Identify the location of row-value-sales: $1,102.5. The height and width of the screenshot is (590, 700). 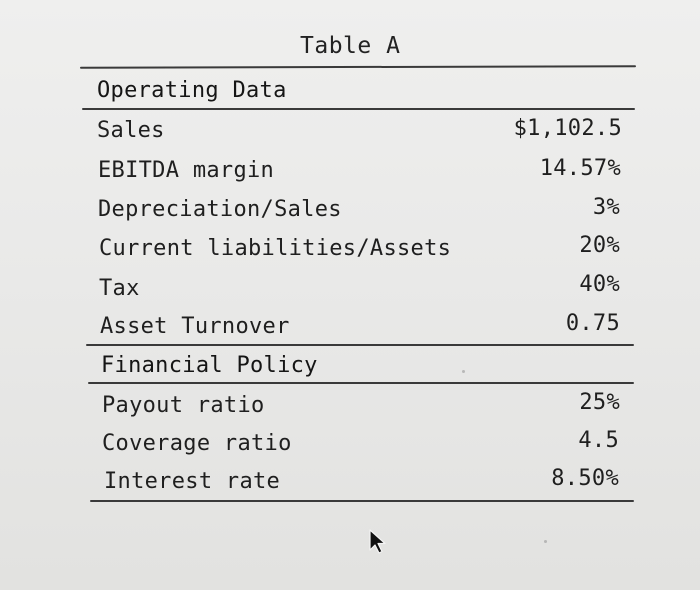
(567, 128).